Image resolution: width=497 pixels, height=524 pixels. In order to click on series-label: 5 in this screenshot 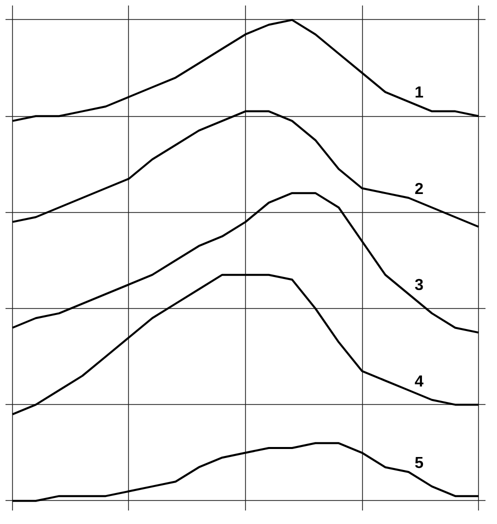, I will do `click(419, 463)`.